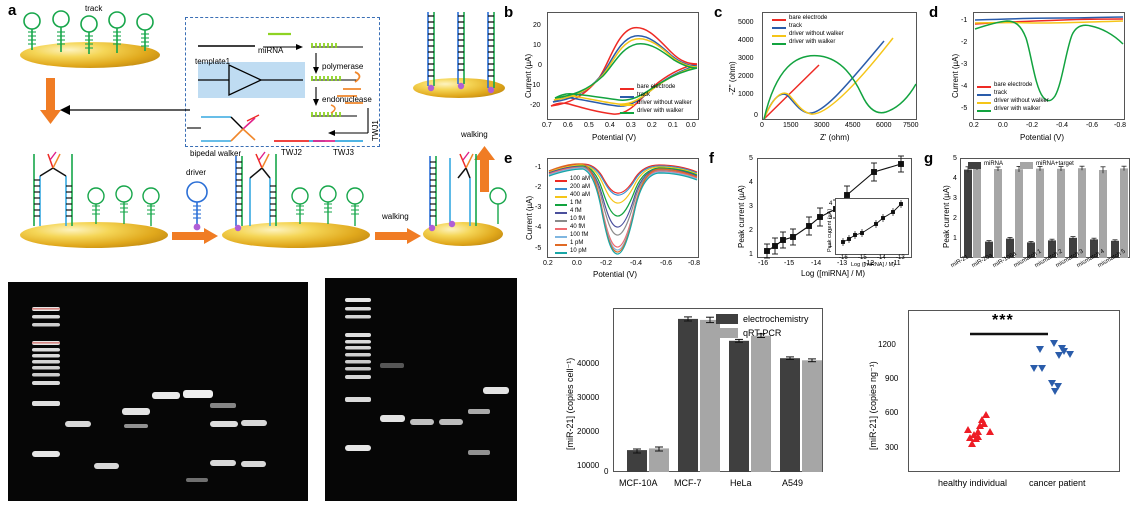  I want to click on panel-f-ytick-2: 2, so click(751, 230).